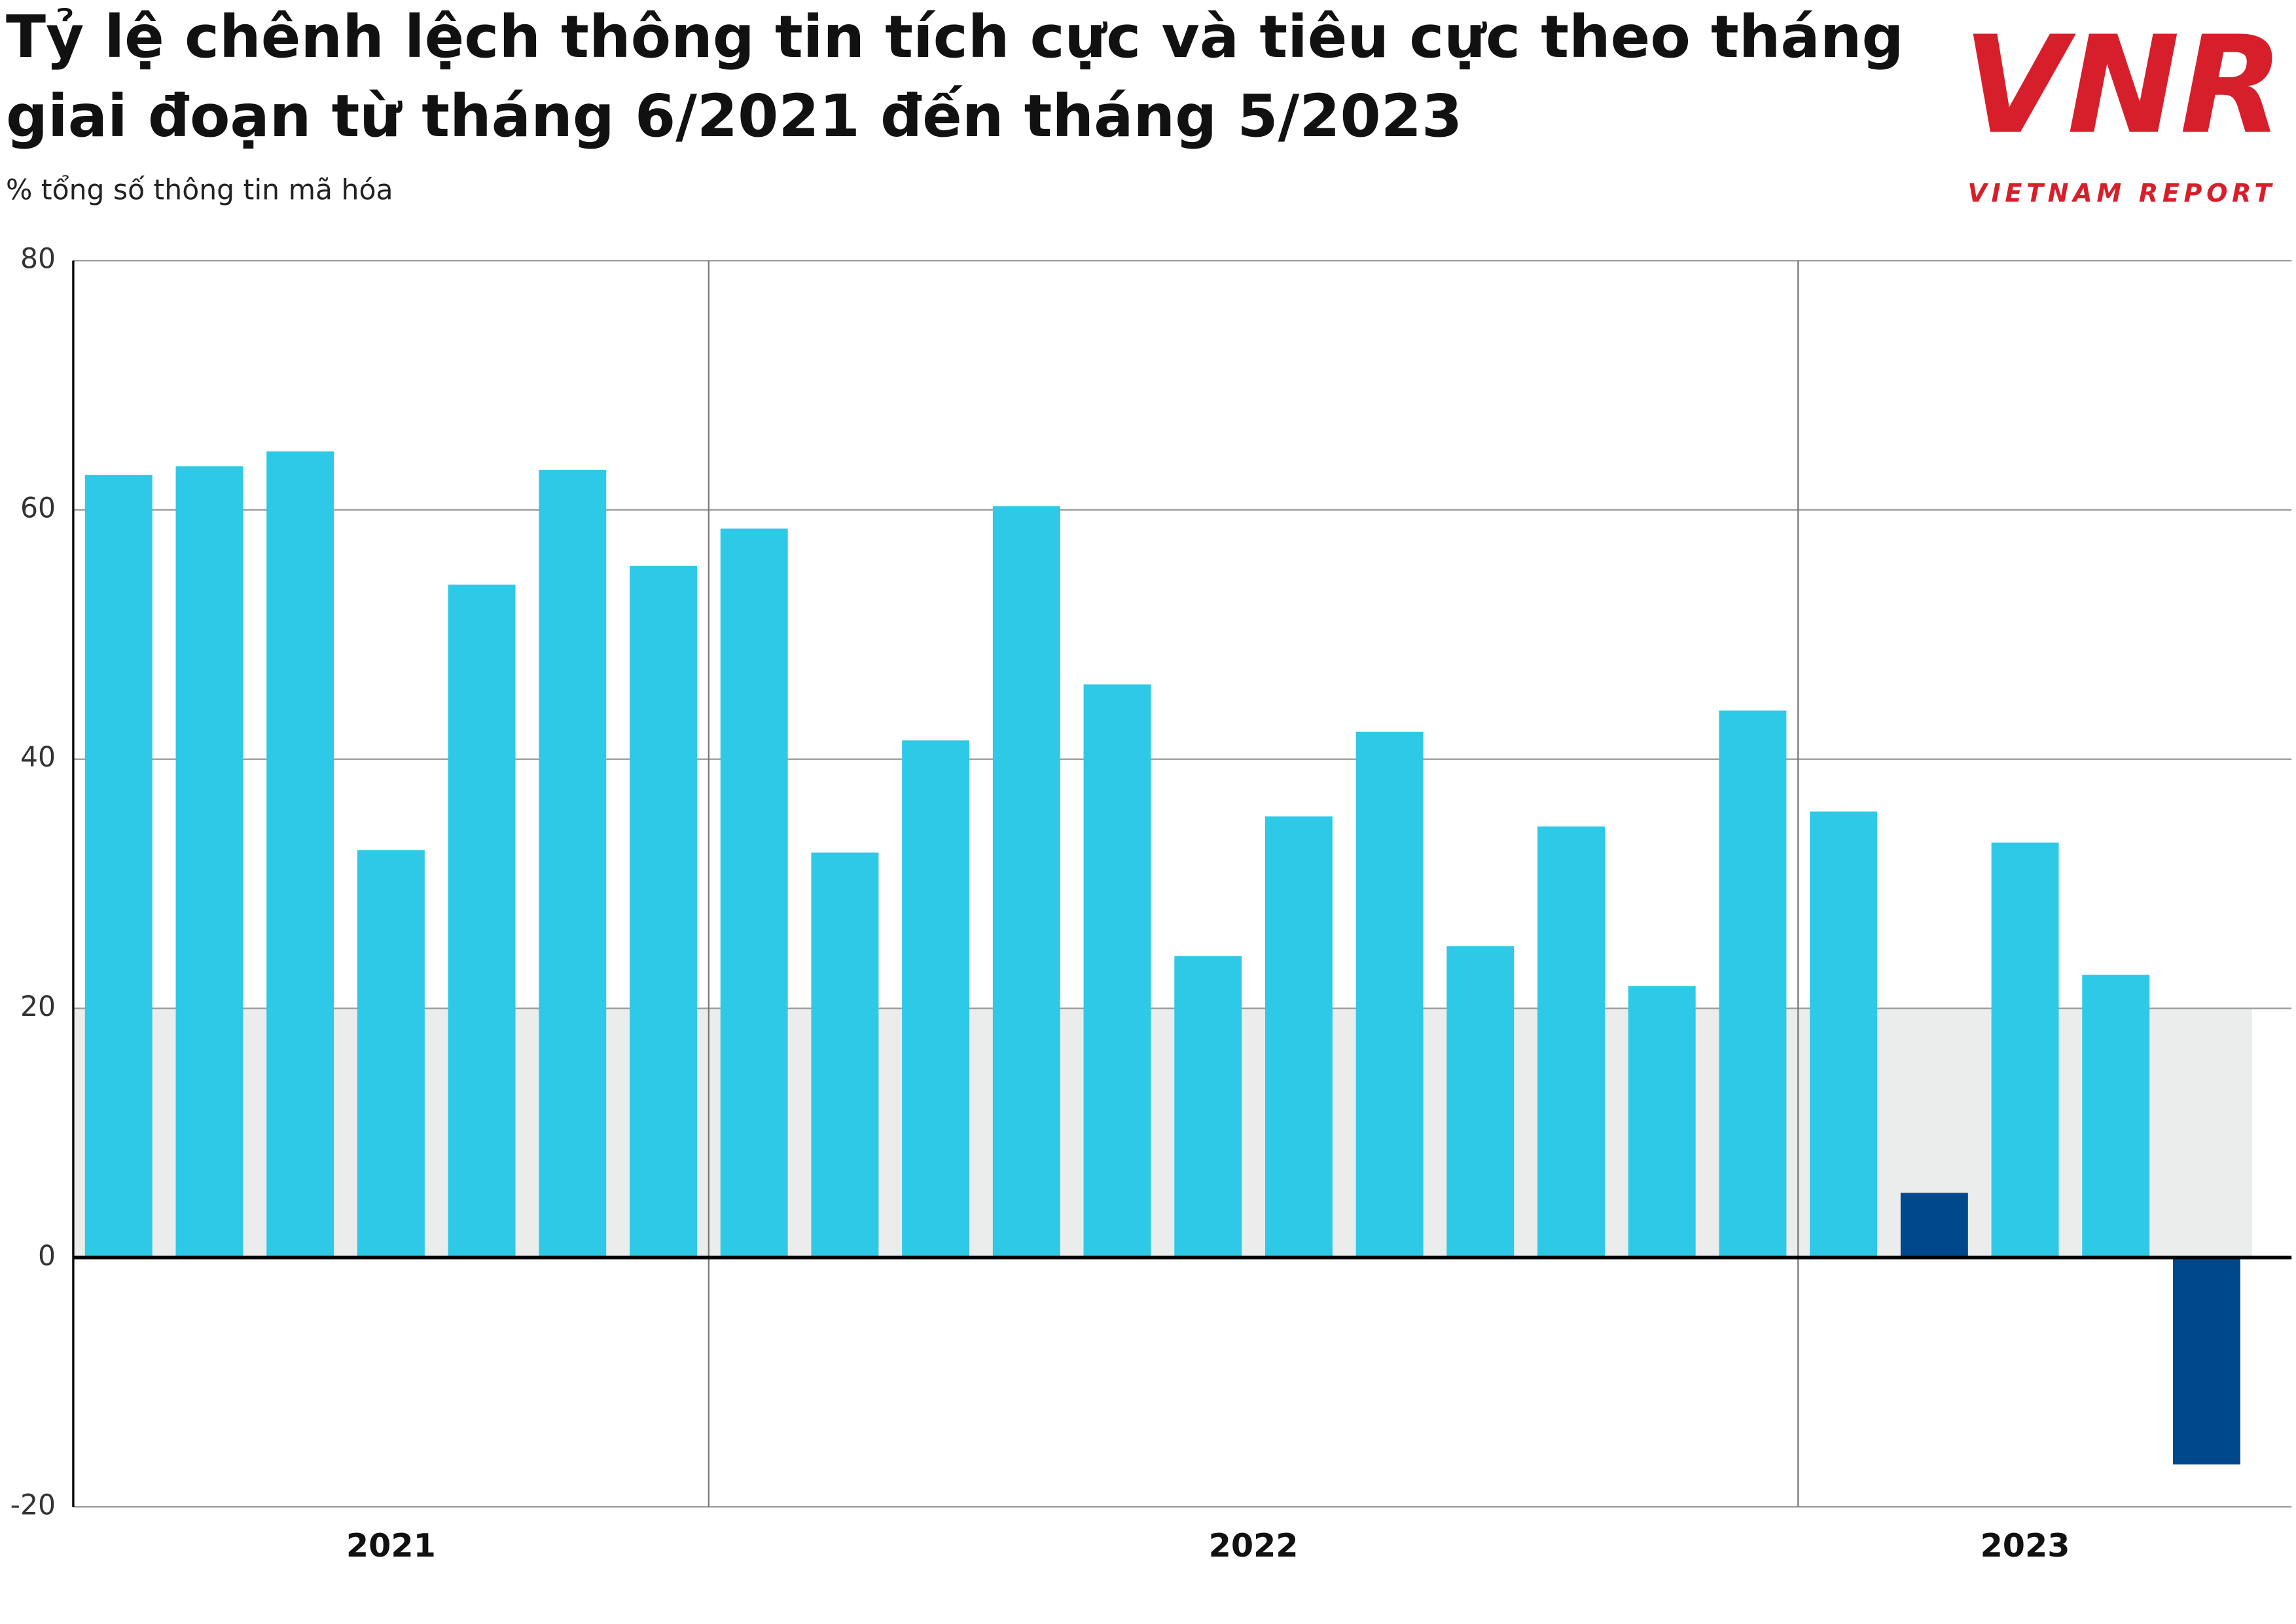  What do you see at coordinates (1162, 1133) in the screenshot?
I see `reference-band` at bounding box center [1162, 1133].